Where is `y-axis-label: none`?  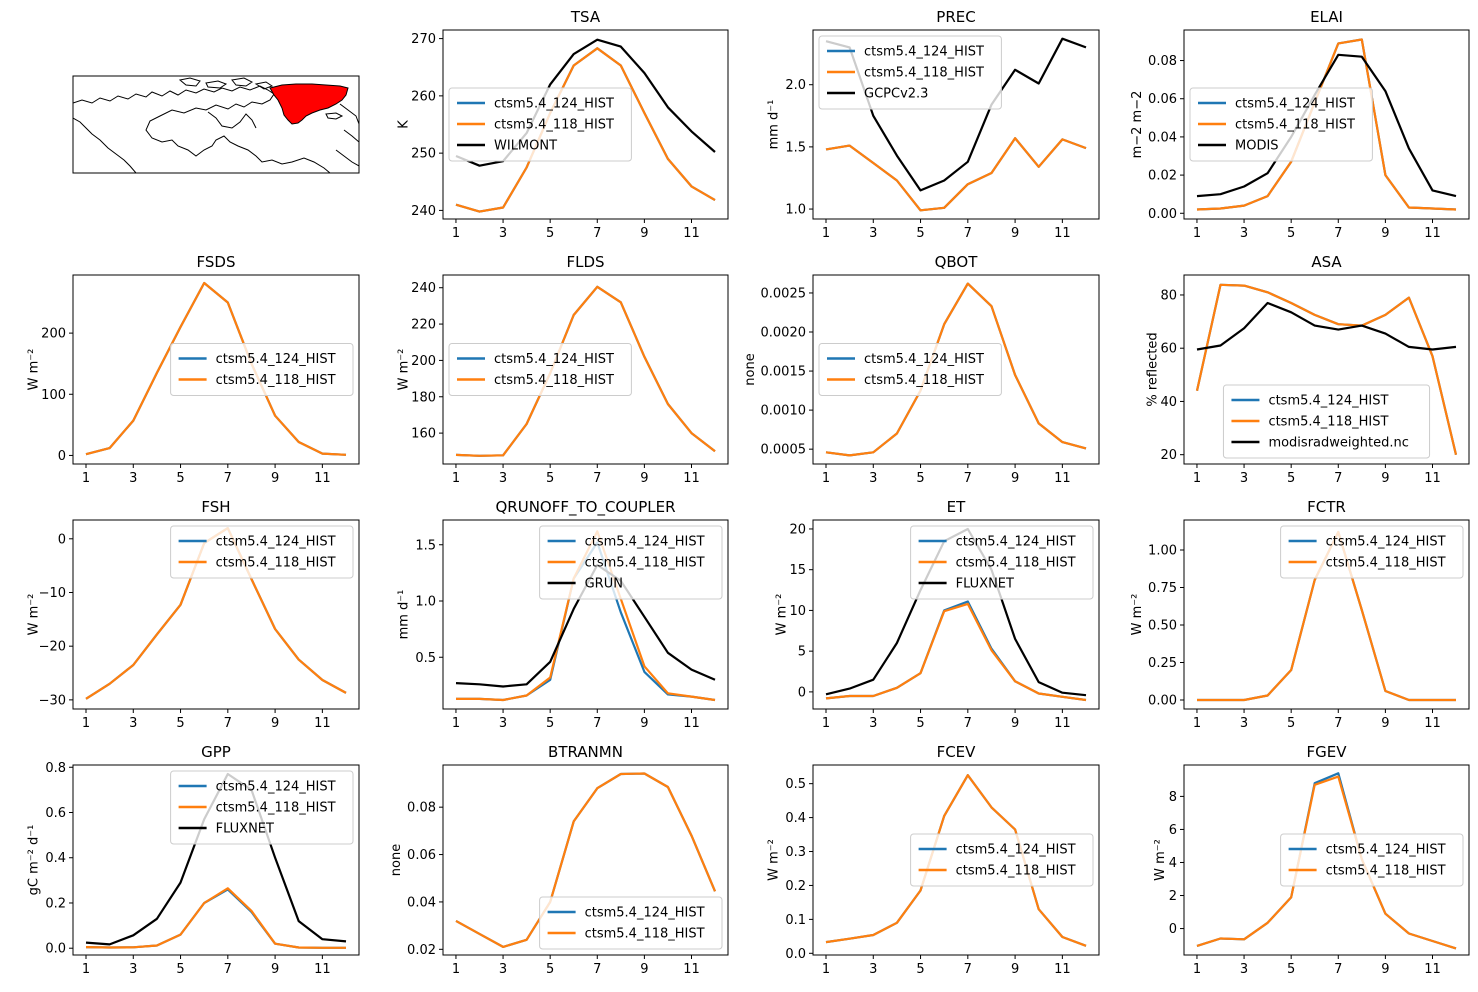 y-axis-label: none is located at coordinates (750, 369).